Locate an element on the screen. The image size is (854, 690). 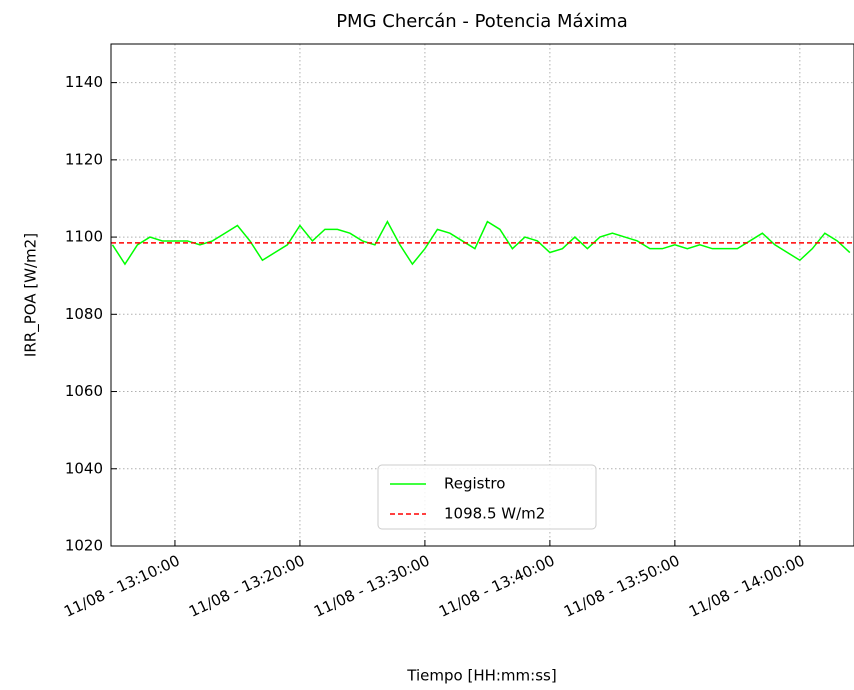
y-tick-label: 1100 is located at coordinates (84, 237).